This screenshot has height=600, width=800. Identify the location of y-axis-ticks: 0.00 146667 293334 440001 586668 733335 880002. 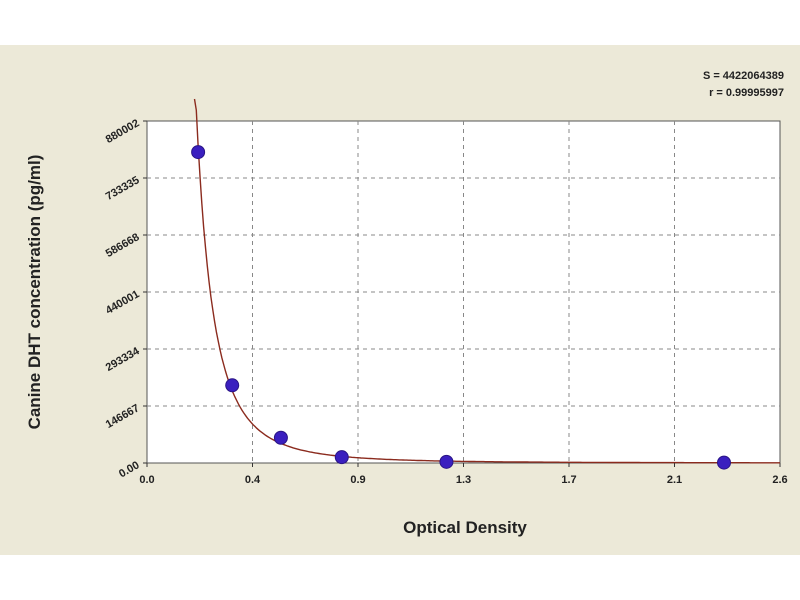
(125, 298).